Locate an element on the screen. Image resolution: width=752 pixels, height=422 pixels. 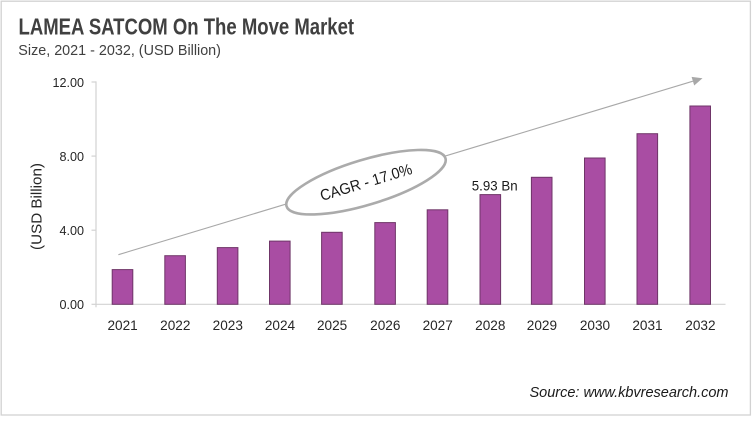
svg-text:Size, 2021 - 2032, (USD Billio: Size, 2021 - 2032, (USD Billion) is located at coordinates (119, 51).